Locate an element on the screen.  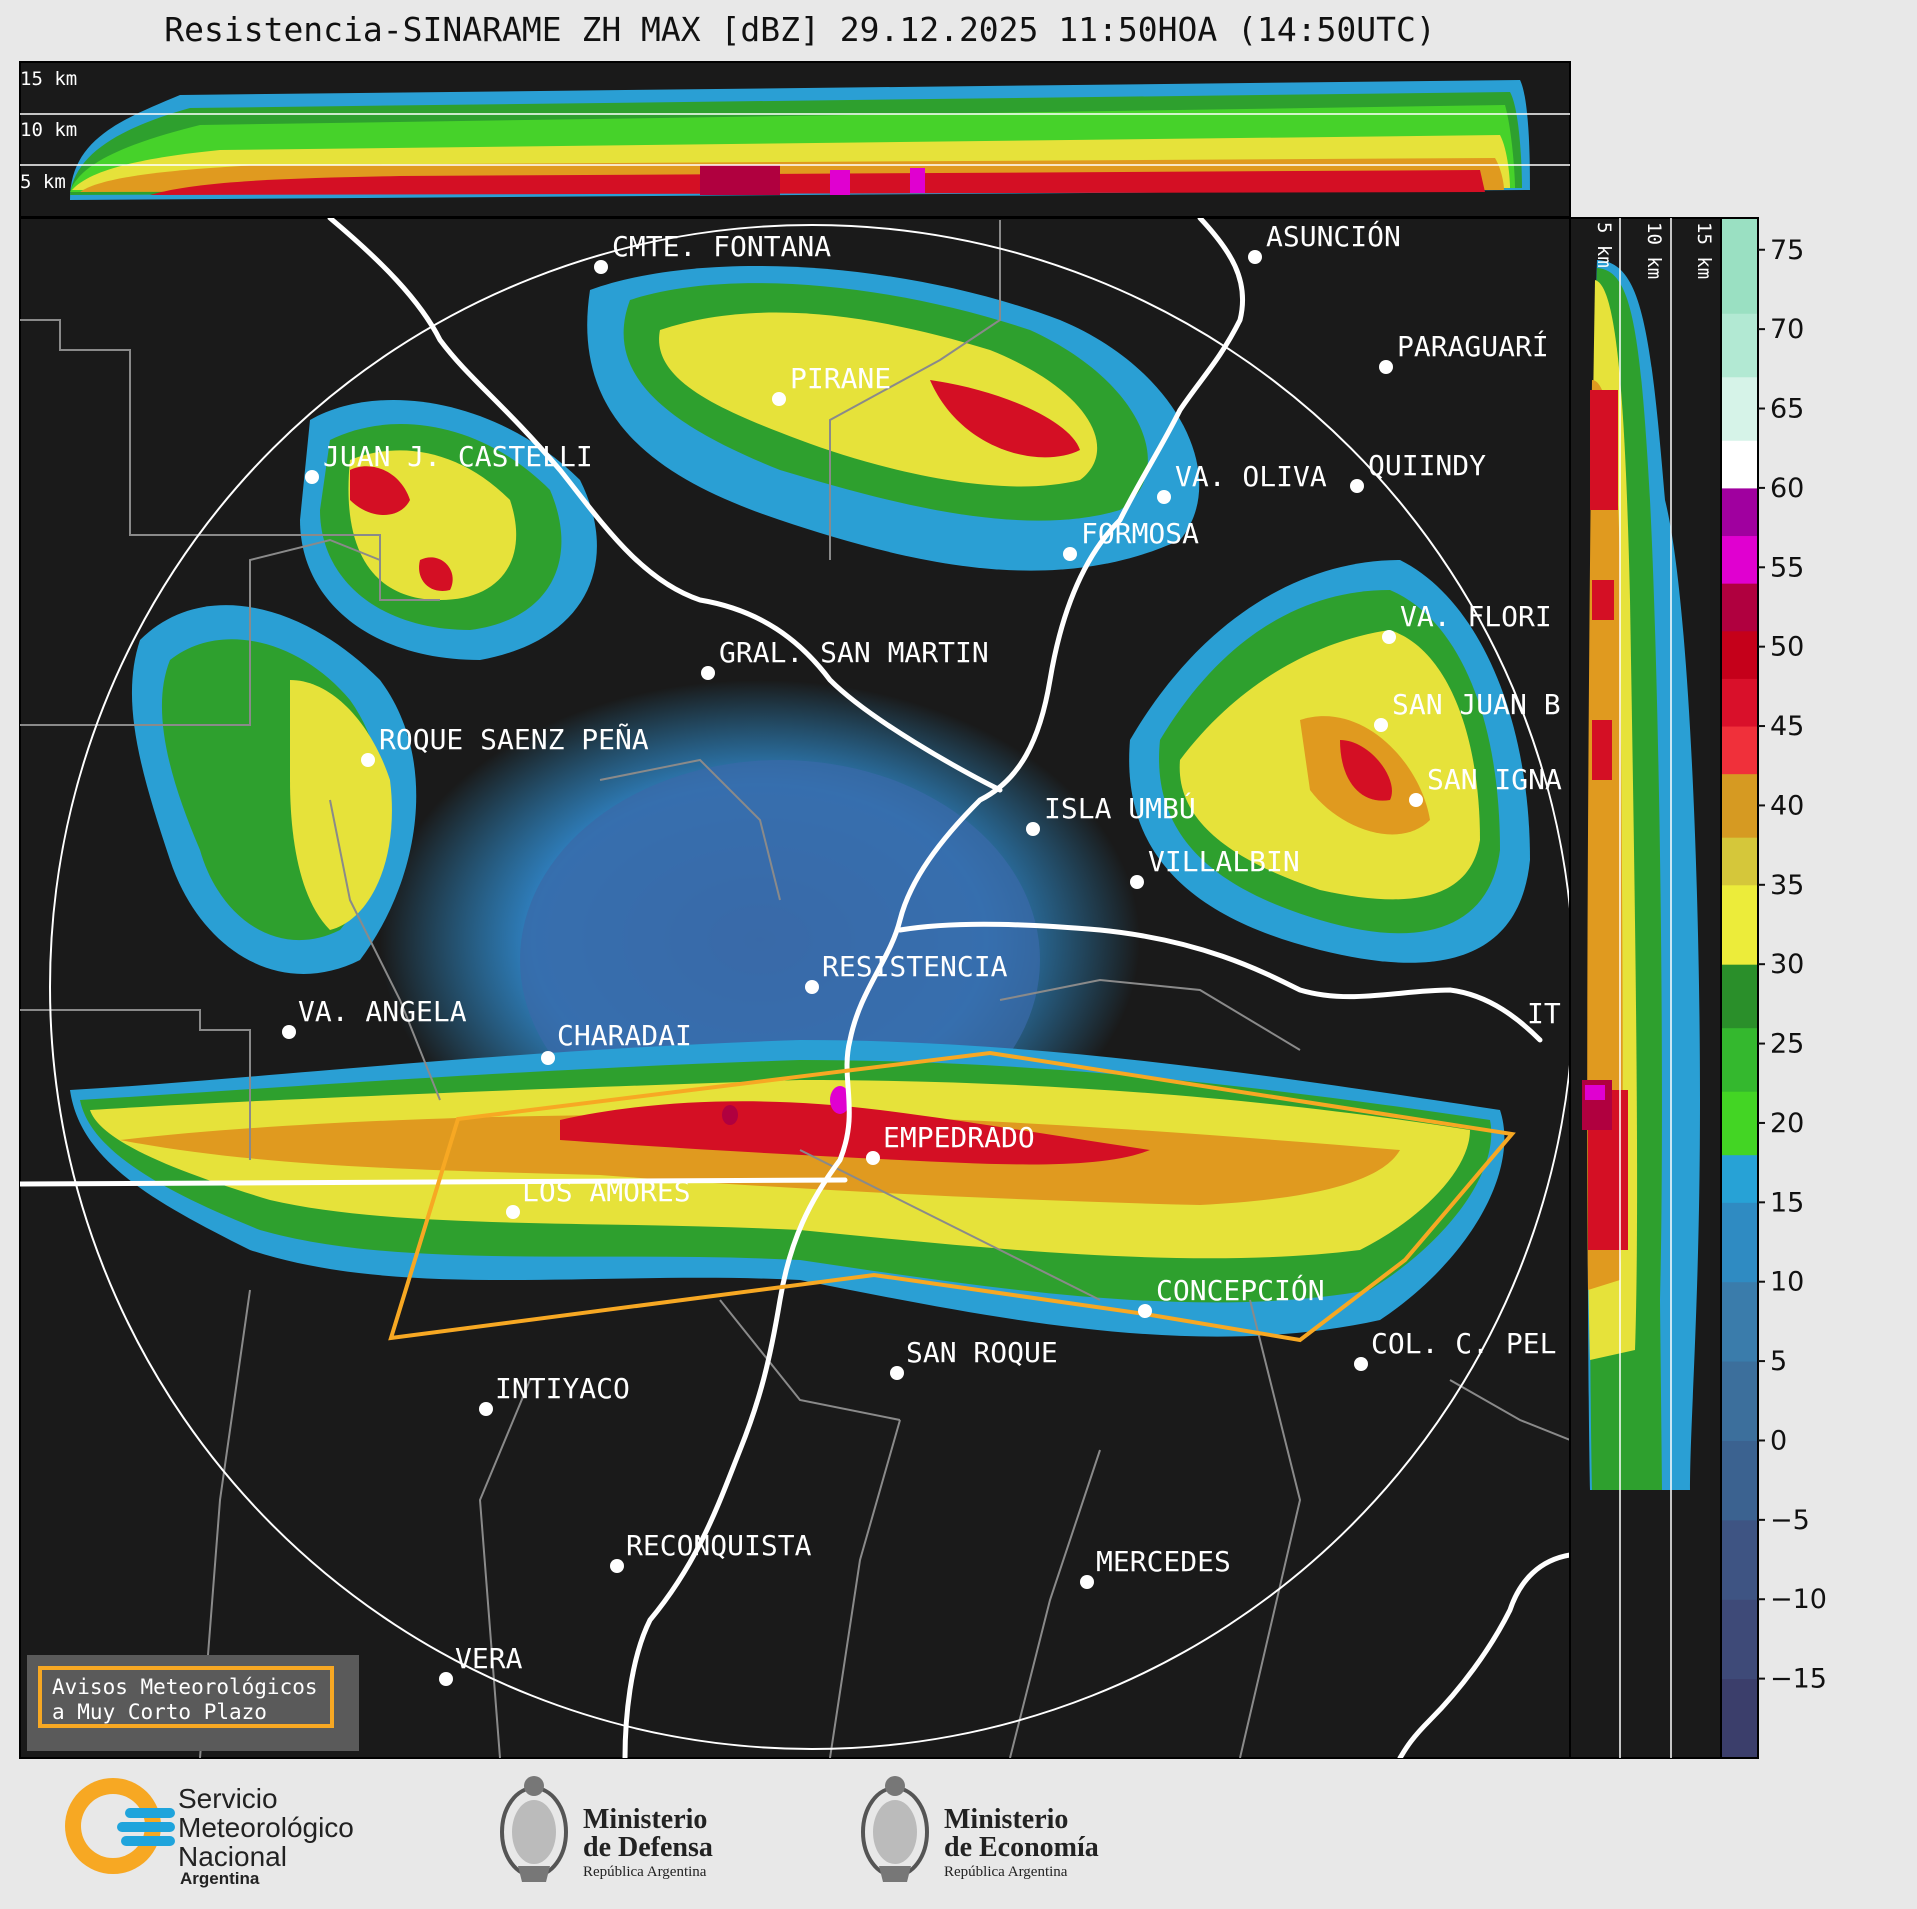
warning-legend-line1: Avisos Meteorológicos is located at coordinates (185, 1687).